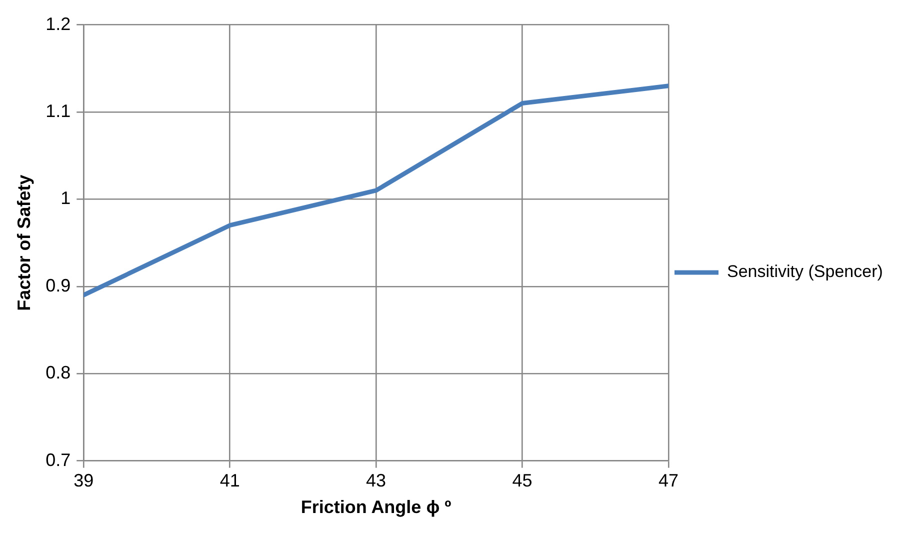 This screenshot has width=897, height=535. What do you see at coordinates (376, 507) in the screenshot?
I see `x-axis-title: Friction Angle ϕ º` at bounding box center [376, 507].